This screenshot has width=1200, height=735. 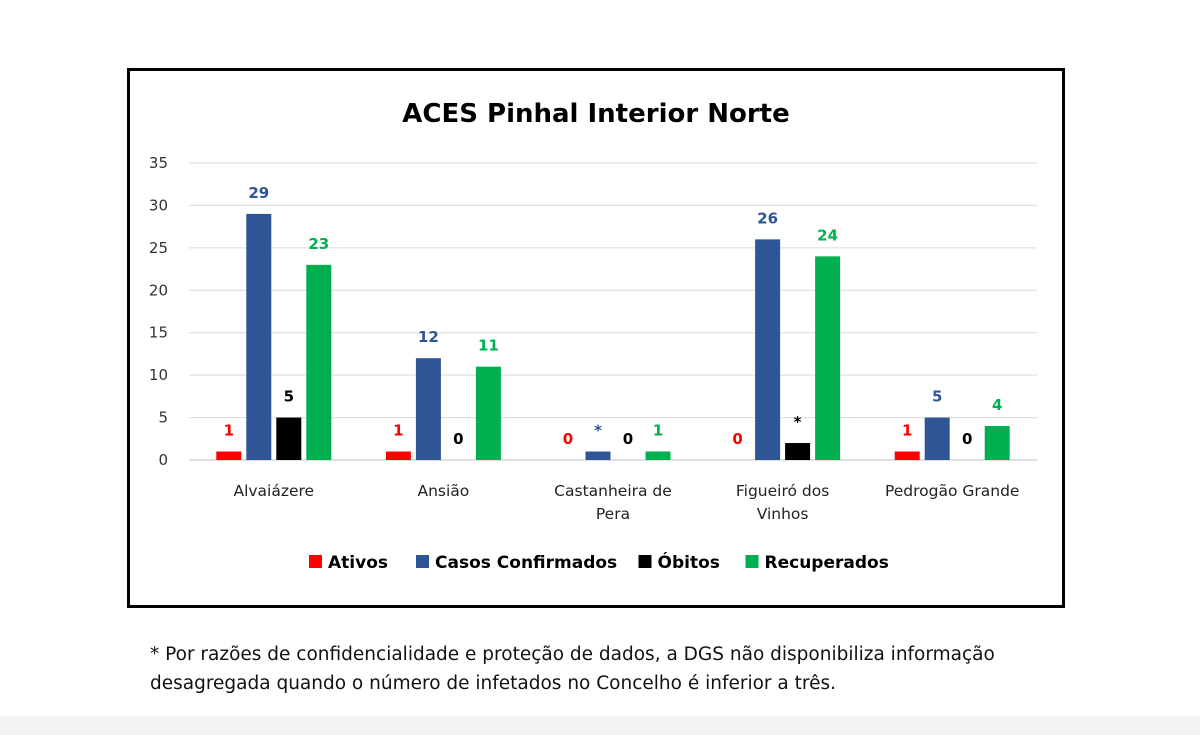 What do you see at coordinates (444, 491) in the screenshot?
I see `x-tick-label: Ansião` at bounding box center [444, 491].